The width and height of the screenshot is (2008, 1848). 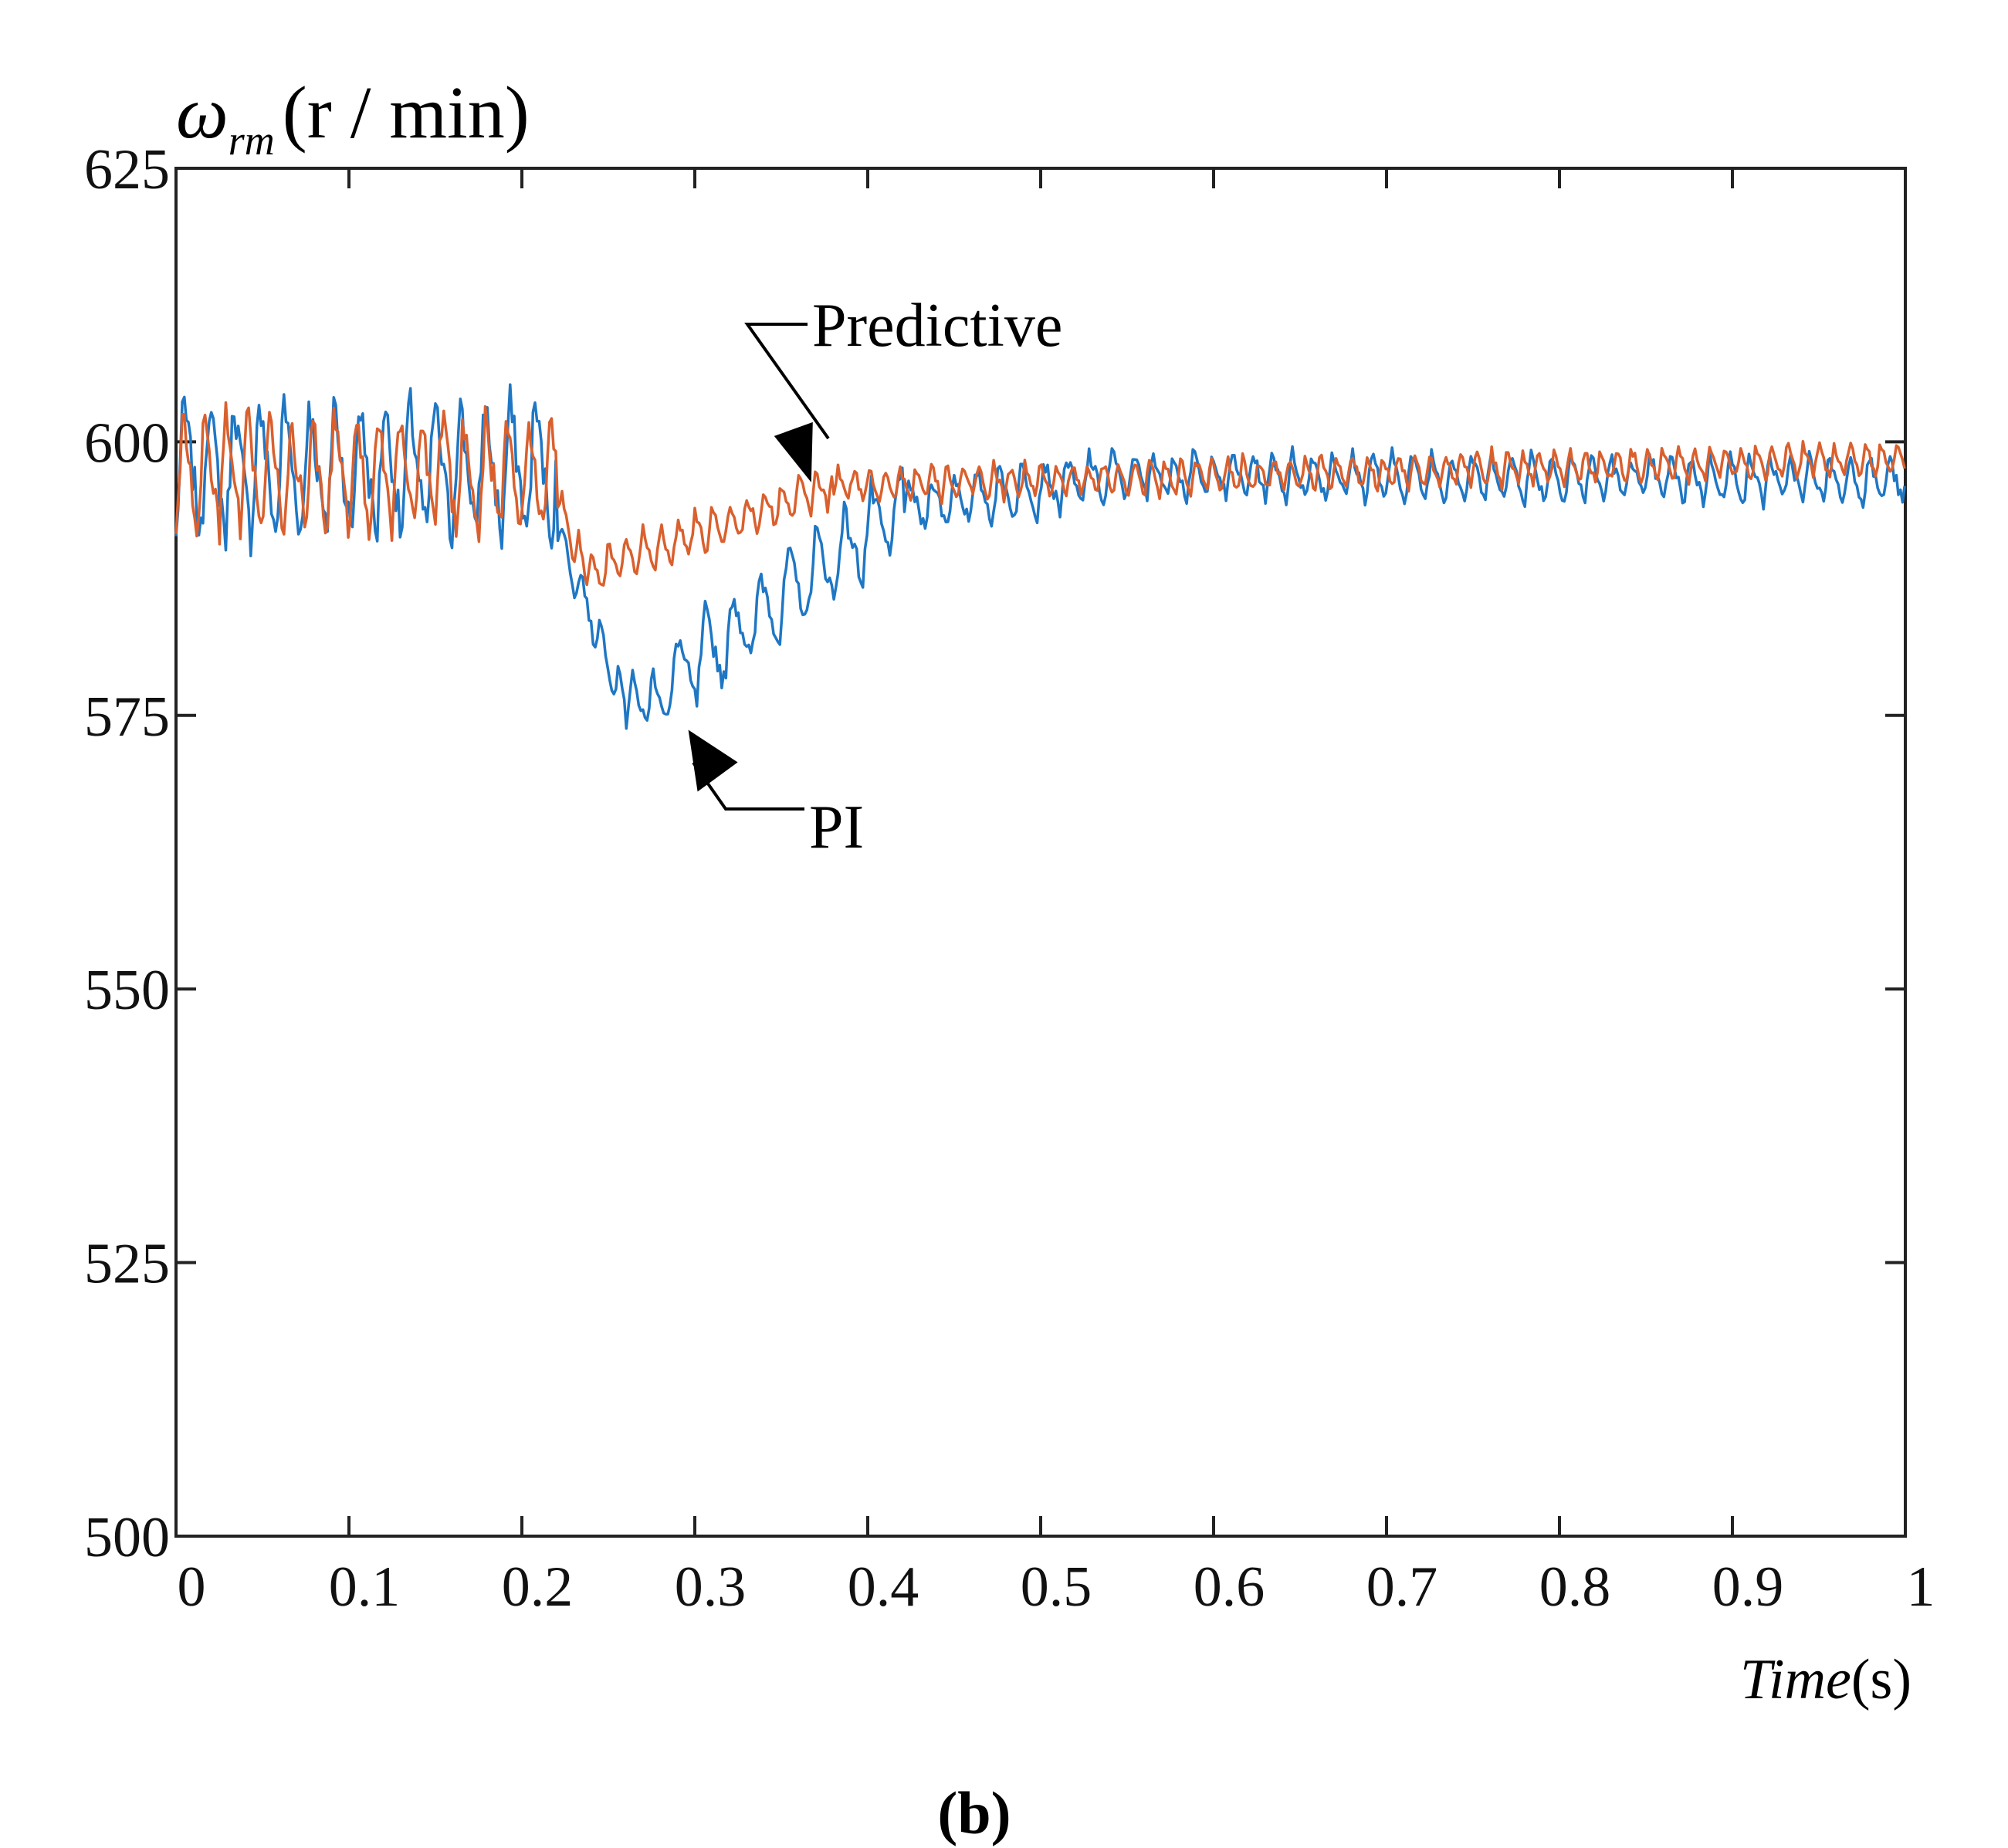 I want to click on x-tick-label-0.2: 0.2, so click(x=538, y=1587).